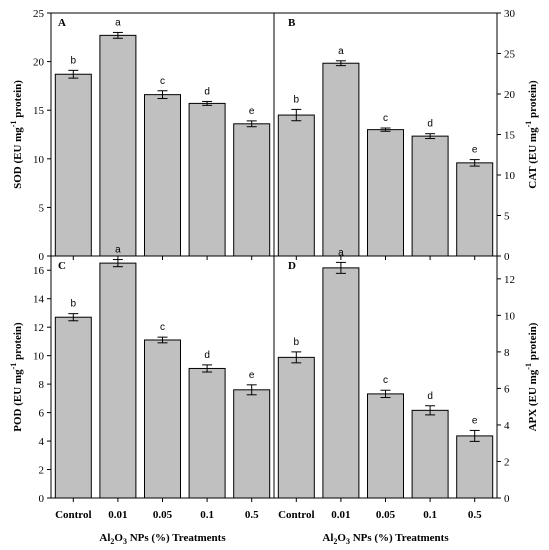 Image resolution: width=549 pixels, height=550 pixels. Describe the element at coordinates (62, 266) in the screenshot. I see `panel-letter: C` at that location.